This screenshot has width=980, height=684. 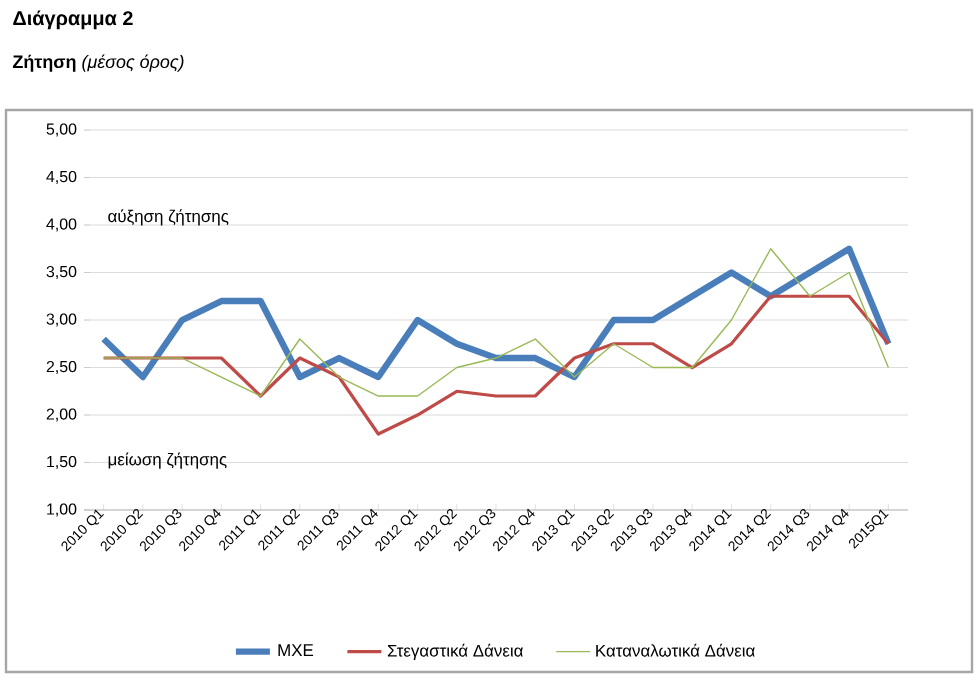 I want to click on legend-label: ΜΧΕ, so click(x=296, y=650).